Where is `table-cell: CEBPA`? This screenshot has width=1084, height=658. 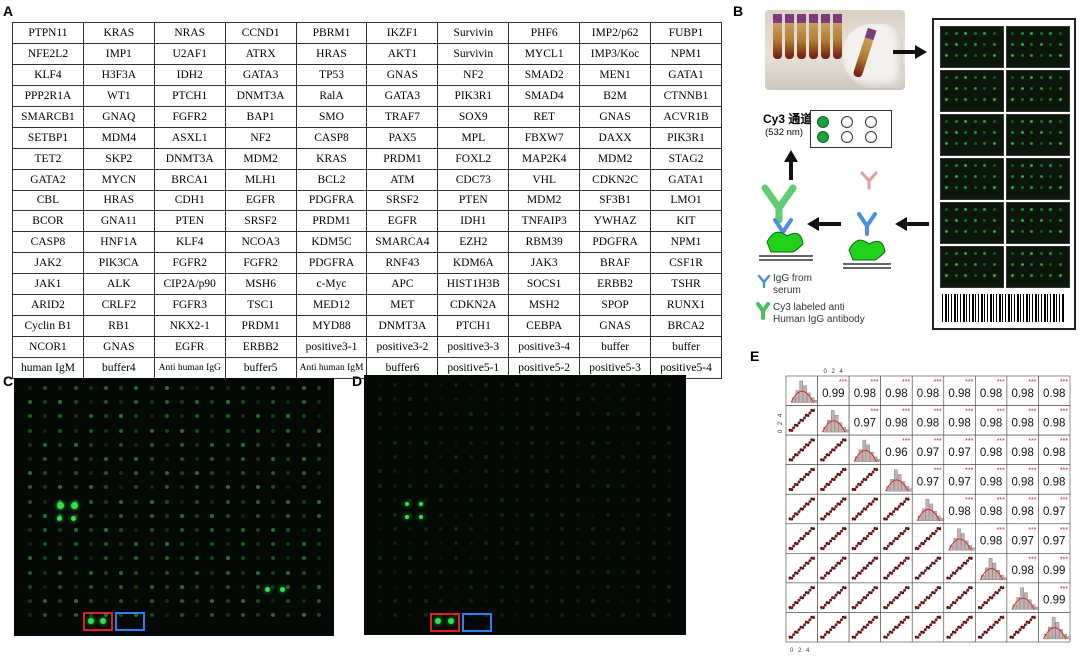 table-cell: CEBPA is located at coordinates (544, 326).